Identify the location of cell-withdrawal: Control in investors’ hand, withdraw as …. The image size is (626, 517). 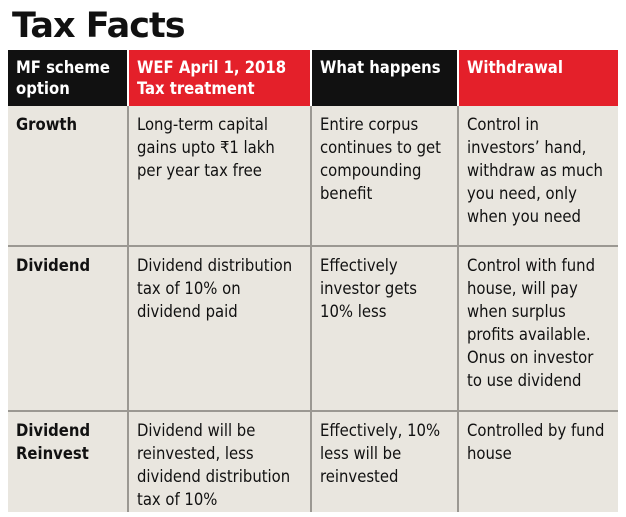
(538, 176).